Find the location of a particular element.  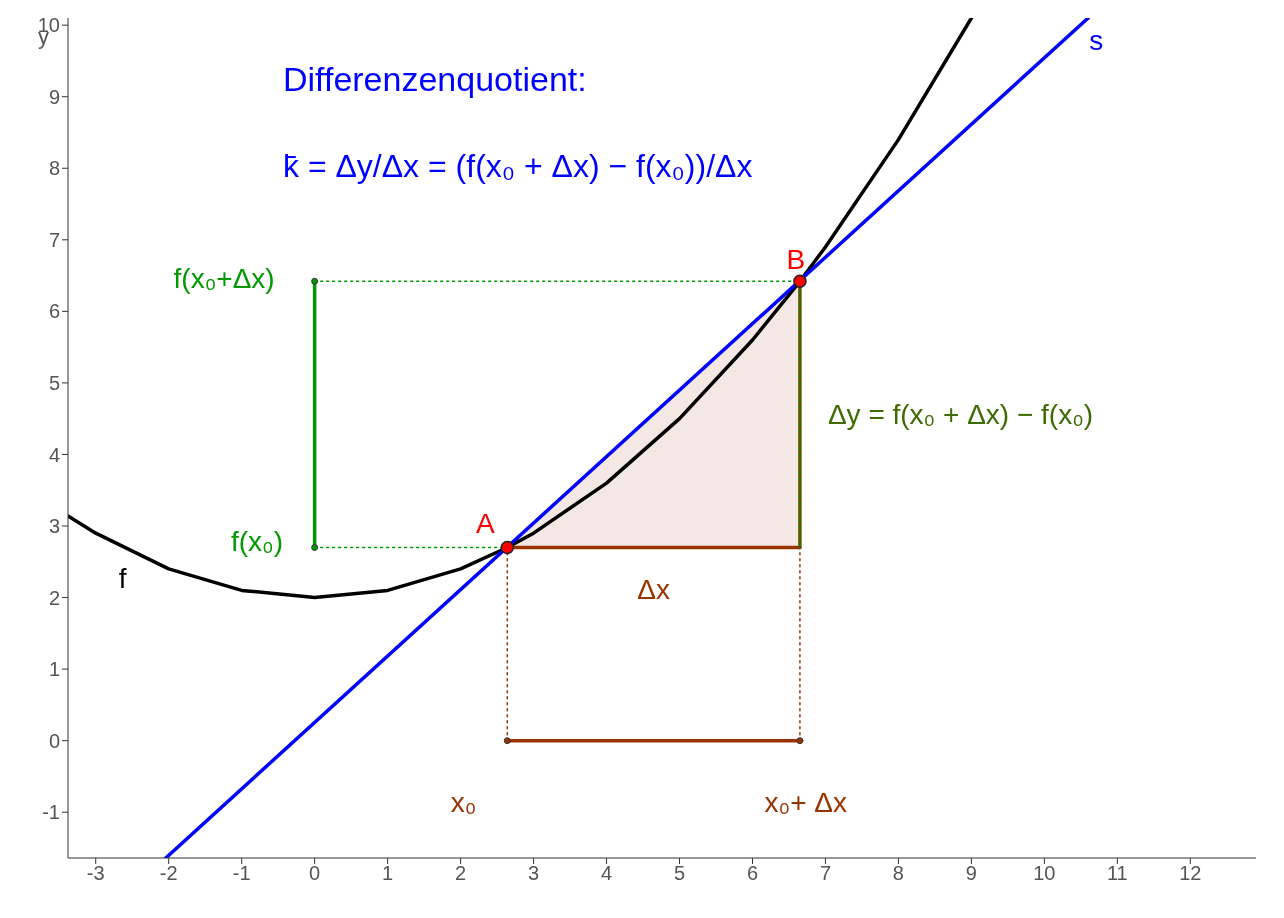

y-tick-label: 6 is located at coordinates (54, 311).